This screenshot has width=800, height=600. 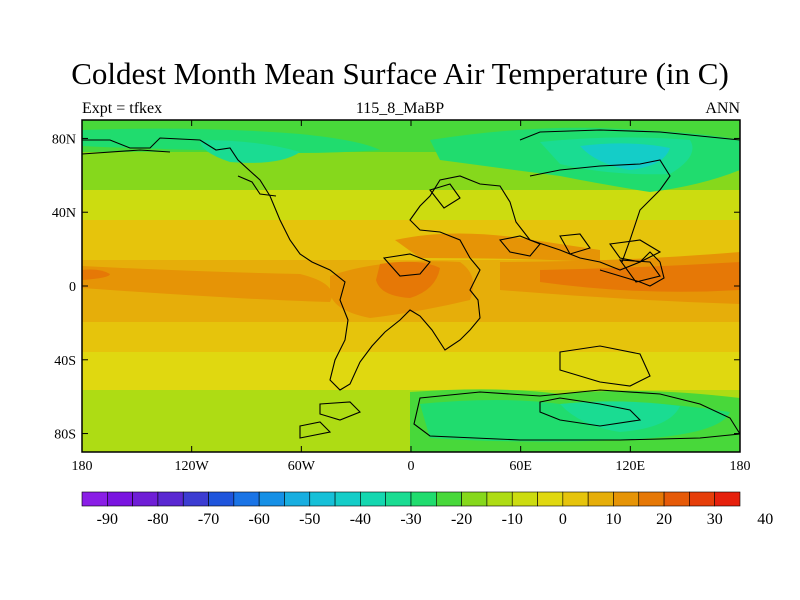 I want to click on colorbar-label: 20, so click(x=664, y=519).